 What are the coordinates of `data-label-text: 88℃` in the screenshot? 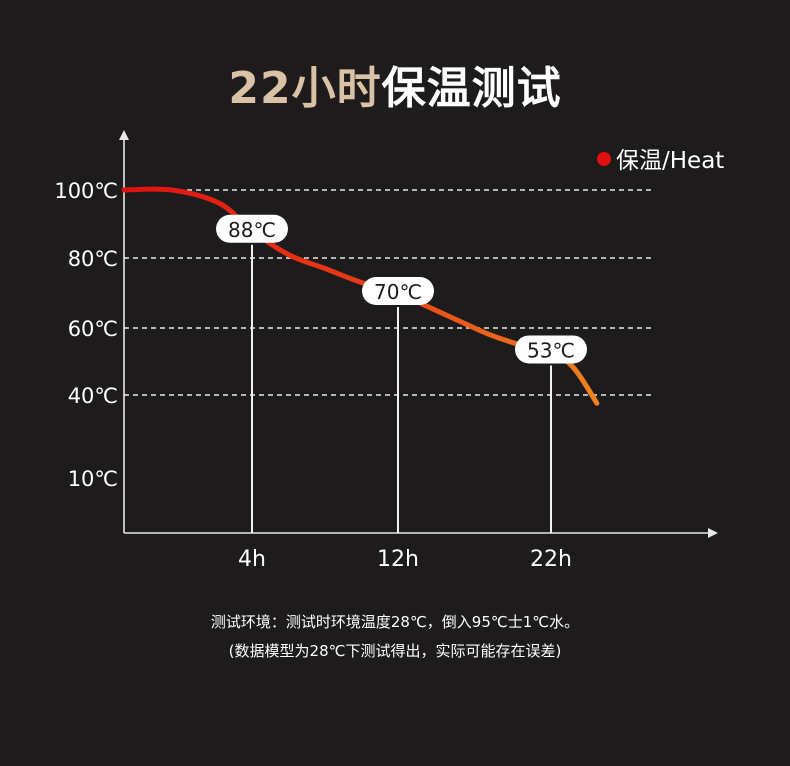 It's located at (252, 230).